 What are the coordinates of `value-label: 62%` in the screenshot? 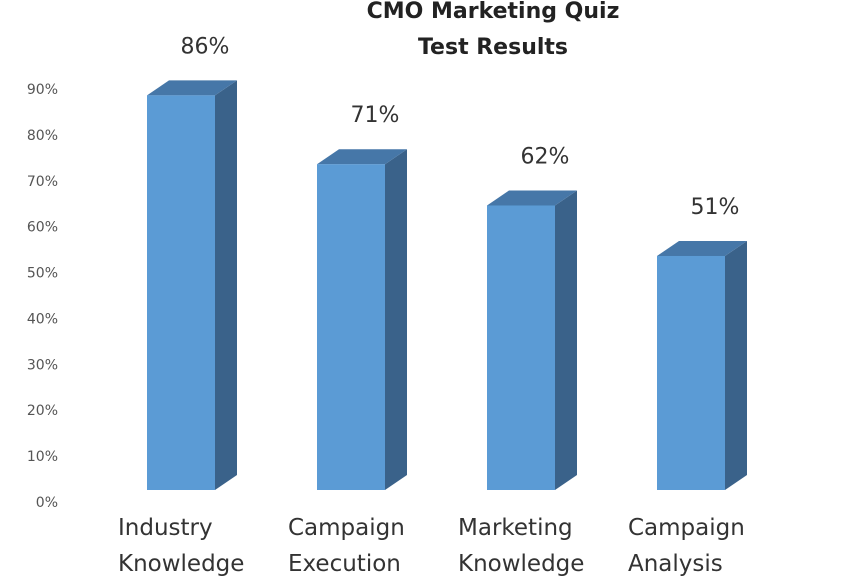 It's located at (545, 156).